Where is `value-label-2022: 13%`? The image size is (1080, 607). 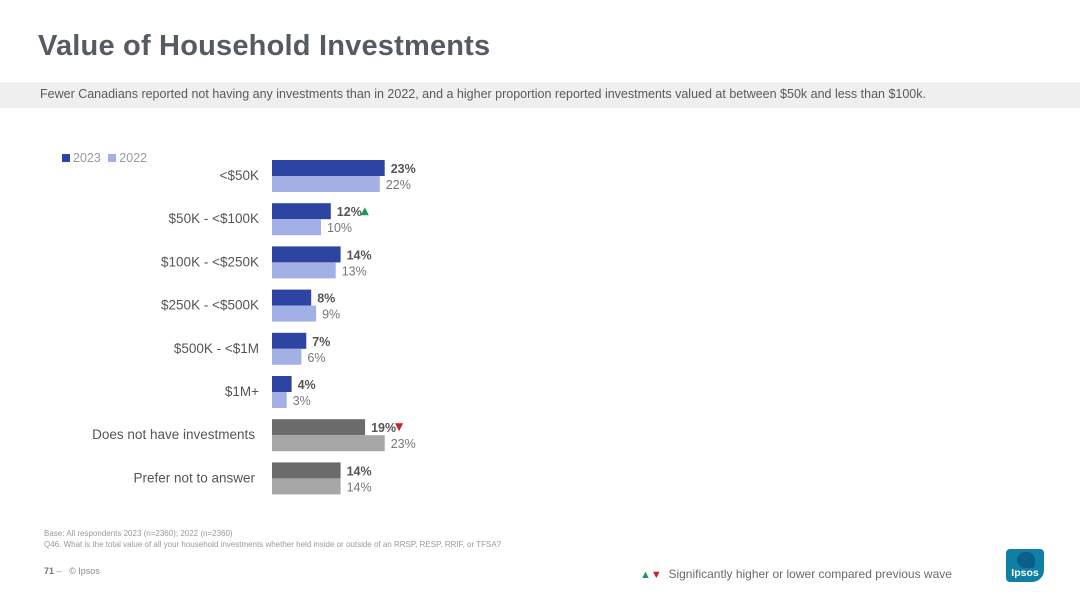 value-label-2022: 13% is located at coordinates (354, 271).